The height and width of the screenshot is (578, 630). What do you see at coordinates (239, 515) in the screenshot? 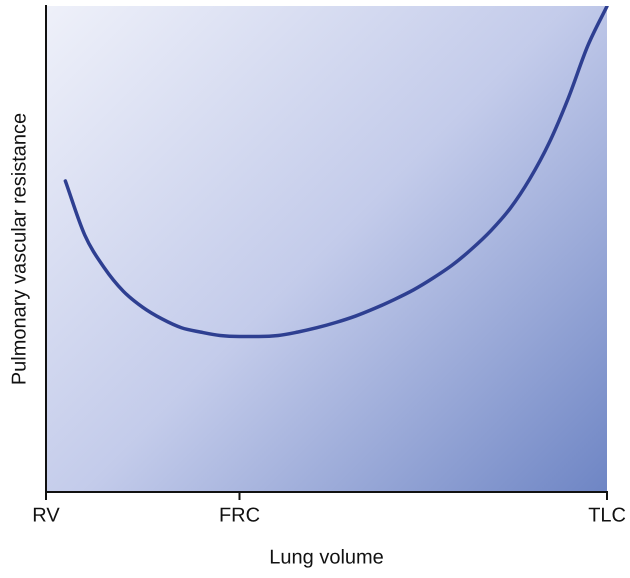
I see `x-tick-label: FRC` at bounding box center [239, 515].